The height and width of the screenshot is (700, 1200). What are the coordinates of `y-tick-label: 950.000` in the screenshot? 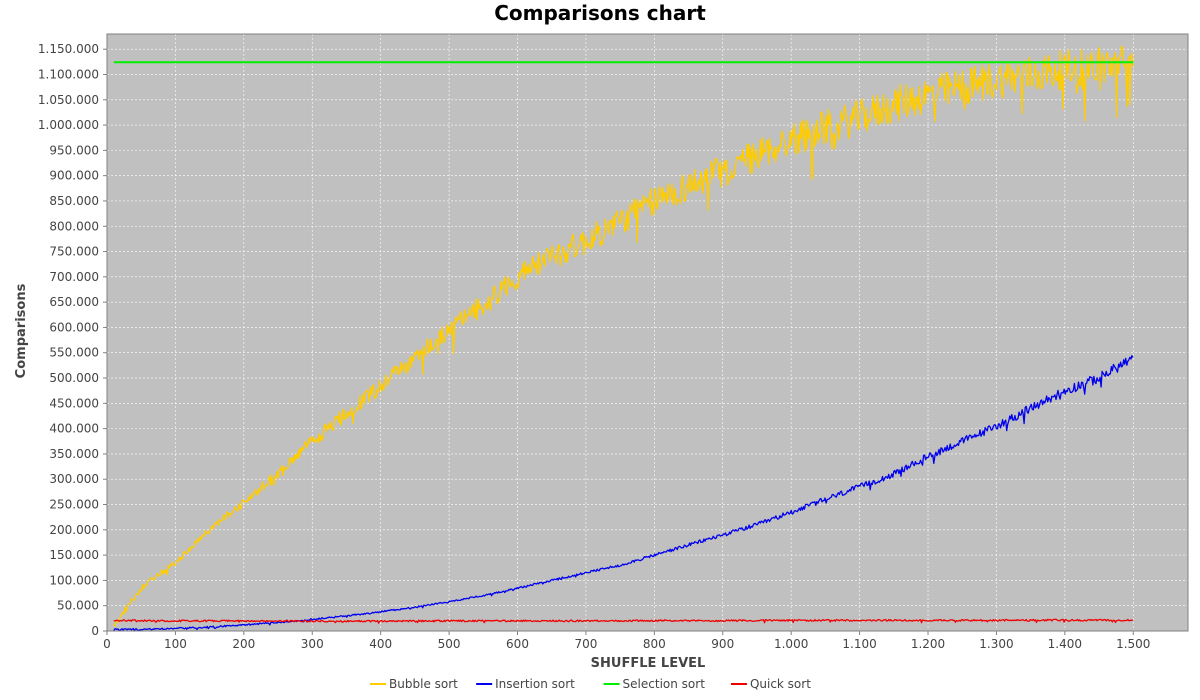 It's located at (74, 150).